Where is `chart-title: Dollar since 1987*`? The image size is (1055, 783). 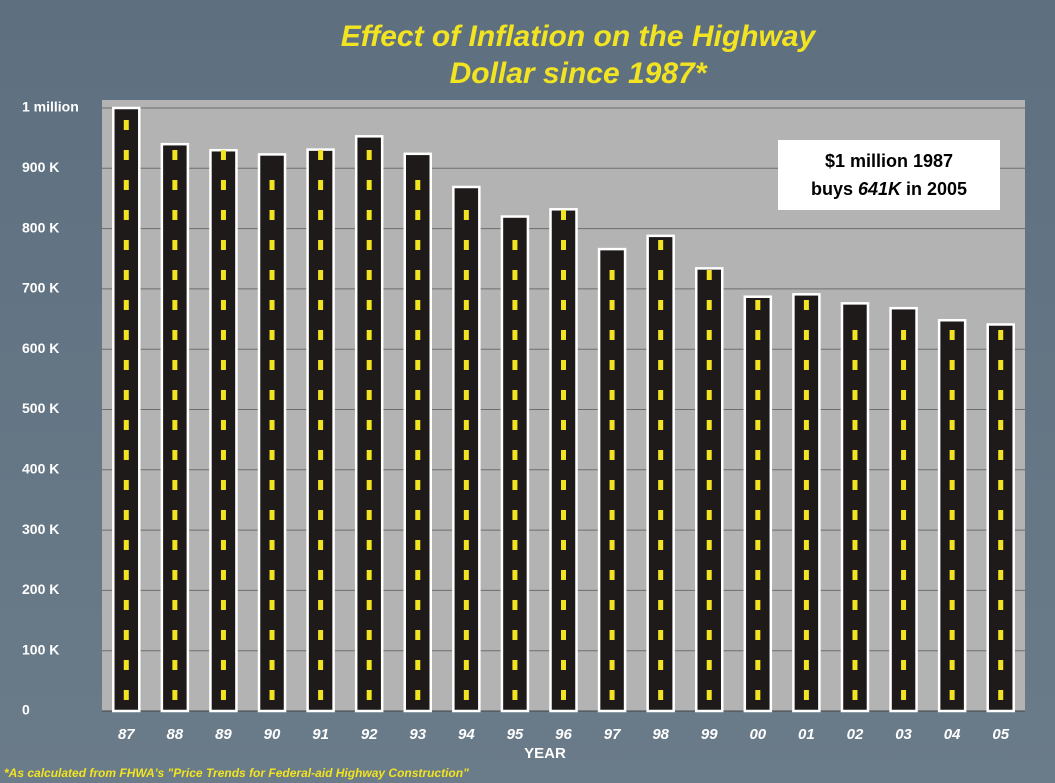 chart-title: Dollar since 1987* is located at coordinates (579, 73).